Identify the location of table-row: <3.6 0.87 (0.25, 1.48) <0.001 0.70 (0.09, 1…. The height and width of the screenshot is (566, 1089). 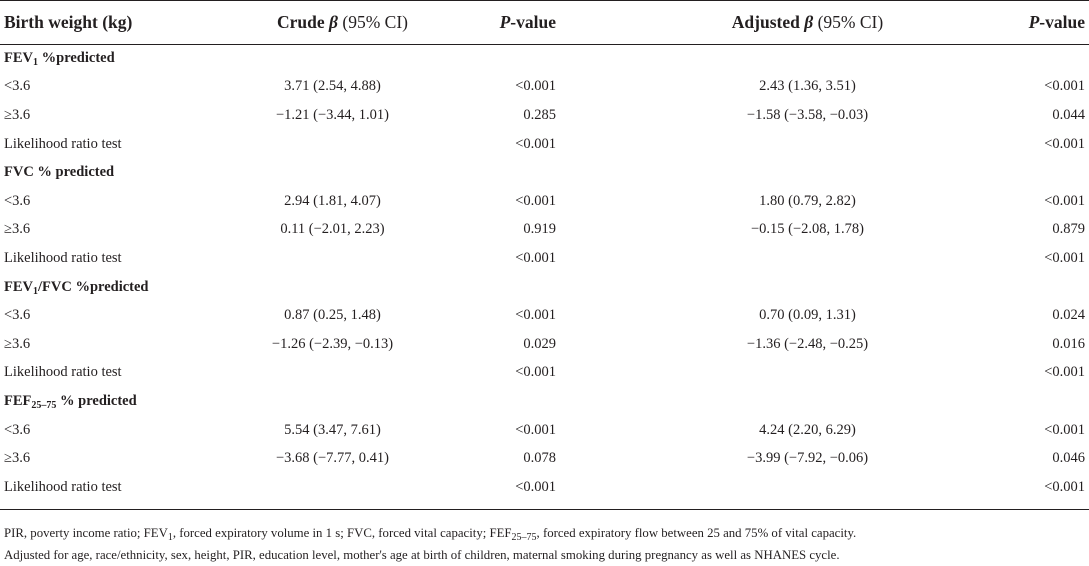
(544, 315).